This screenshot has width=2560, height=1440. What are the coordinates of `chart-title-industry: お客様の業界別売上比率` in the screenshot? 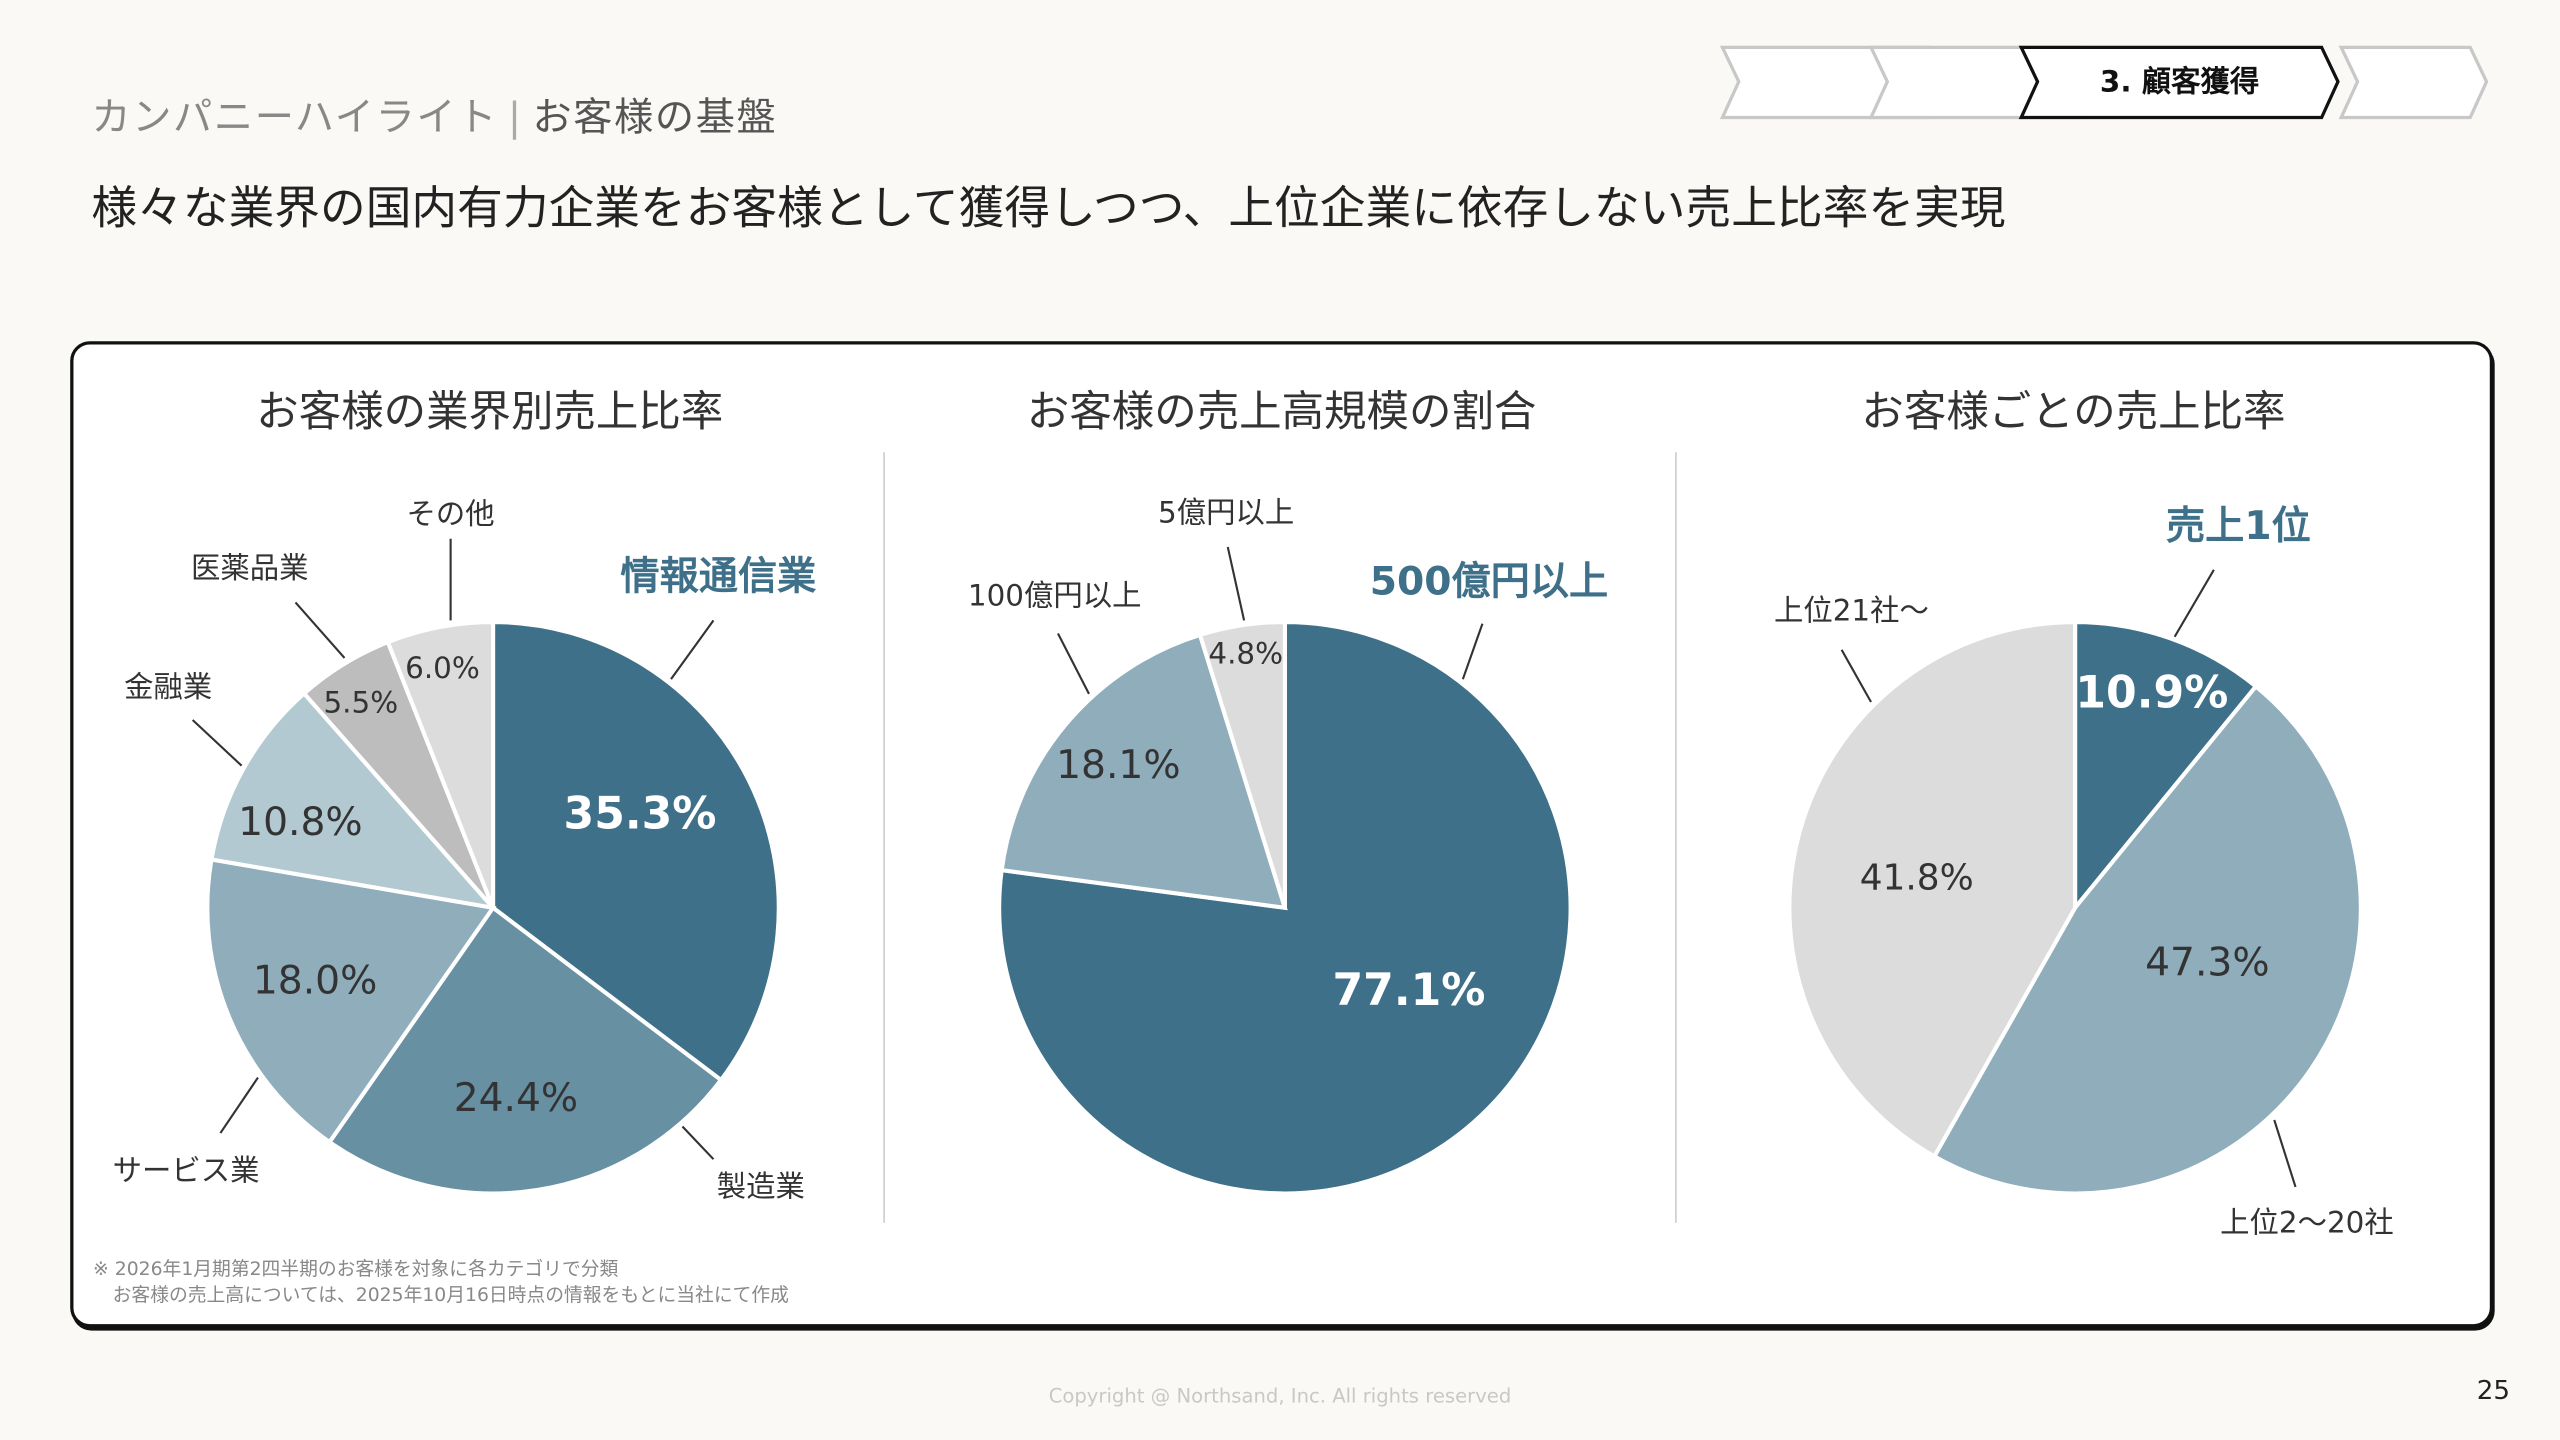 It's located at (490, 413).